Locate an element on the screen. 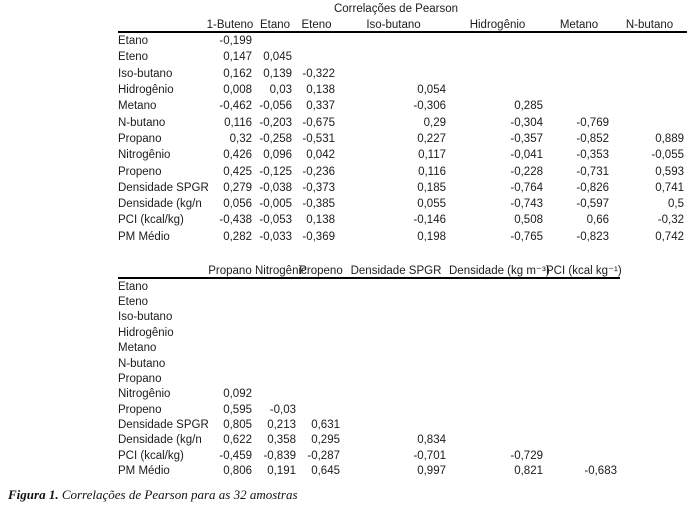 The width and height of the screenshot is (687, 513). table-row: Metano is located at coordinates (369, 347).